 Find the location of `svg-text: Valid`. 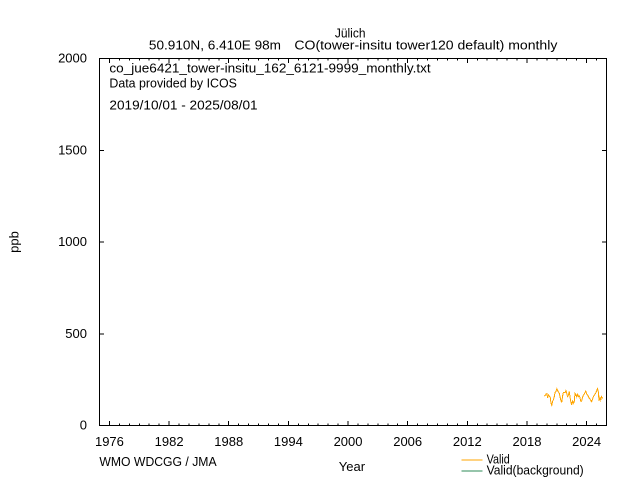

svg-text: Valid is located at coordinates (498, 459).